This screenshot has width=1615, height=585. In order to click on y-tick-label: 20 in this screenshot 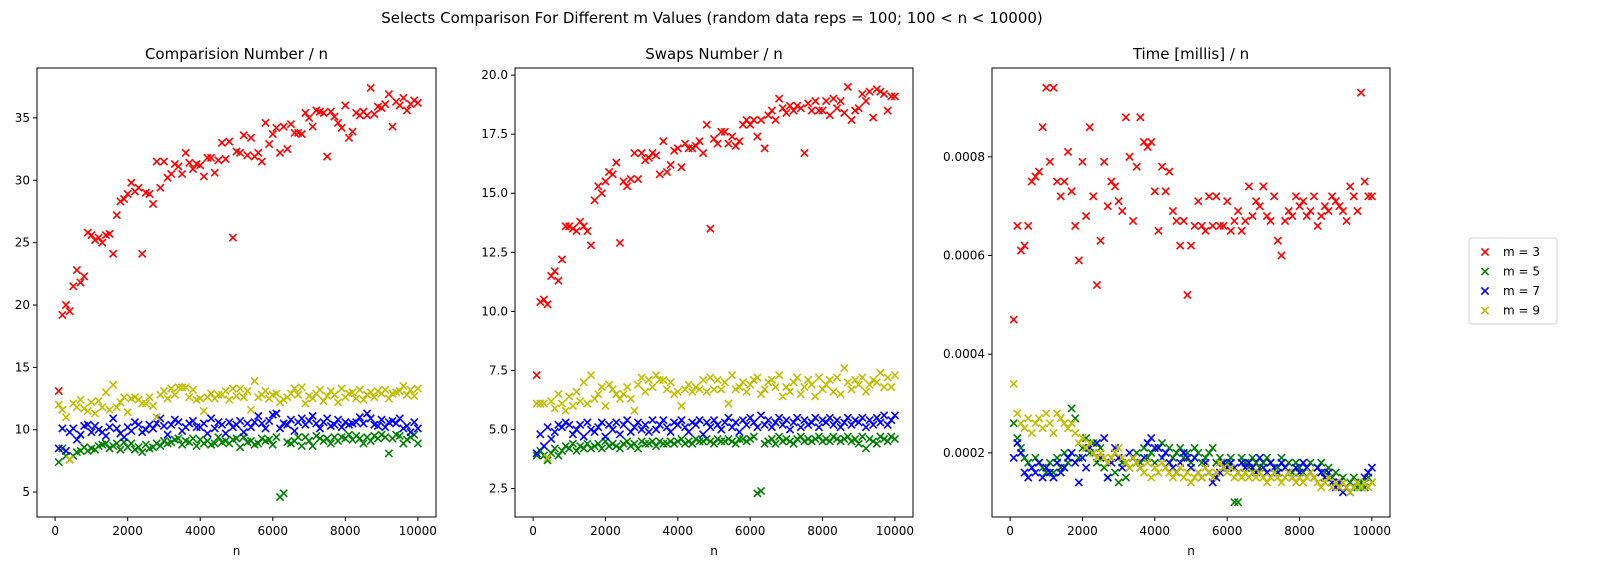, I will do `click(22, 305)`.